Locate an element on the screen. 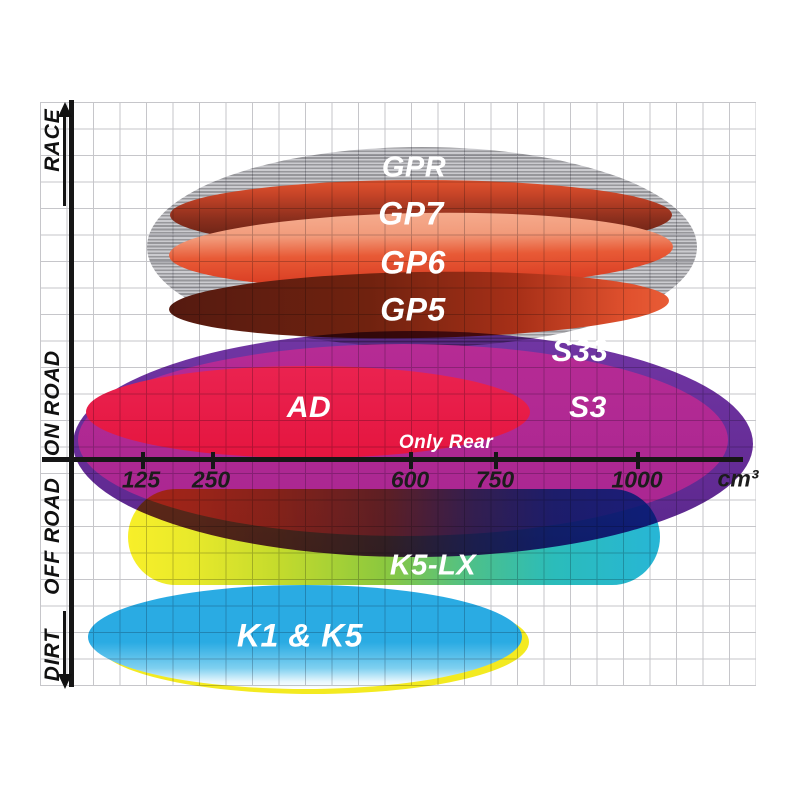  label-k1k5: K1 & K5 is located at coordinates (300, 635).